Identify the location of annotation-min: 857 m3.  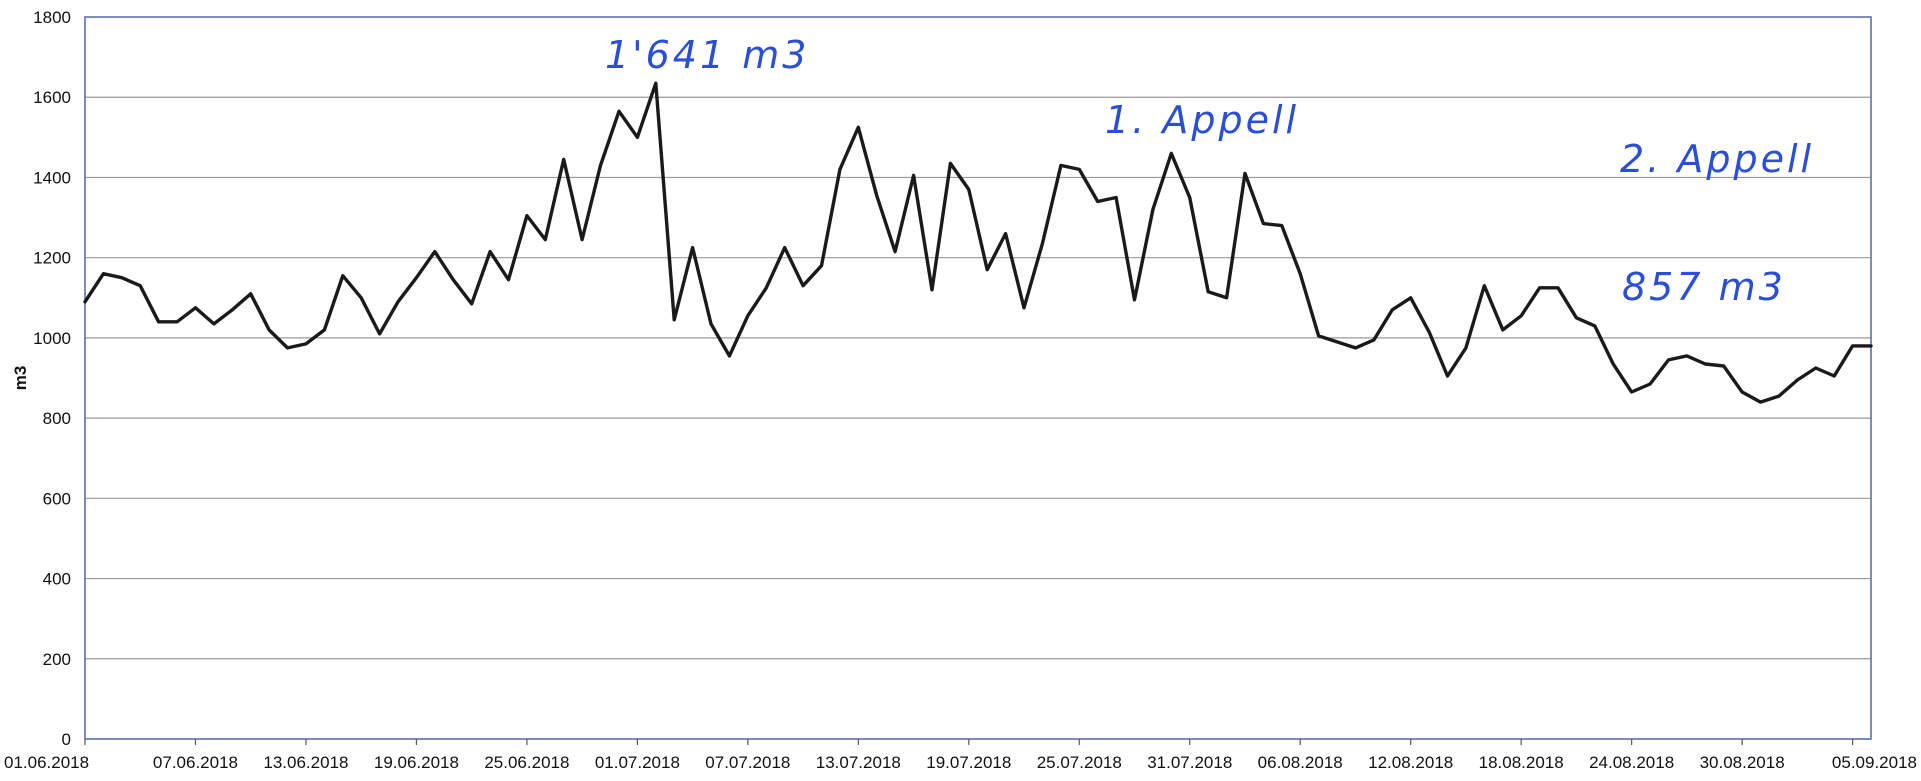
(1704, 287).